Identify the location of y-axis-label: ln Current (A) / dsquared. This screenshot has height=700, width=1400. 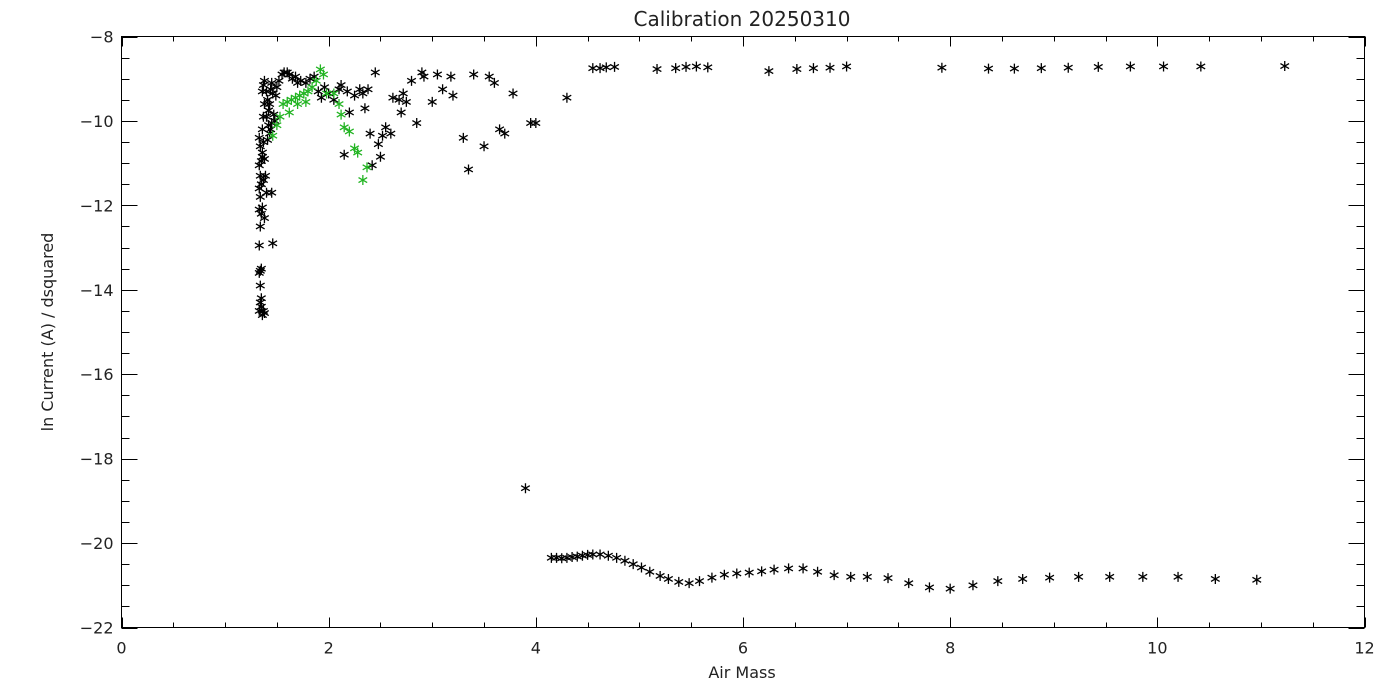
(47, 332).